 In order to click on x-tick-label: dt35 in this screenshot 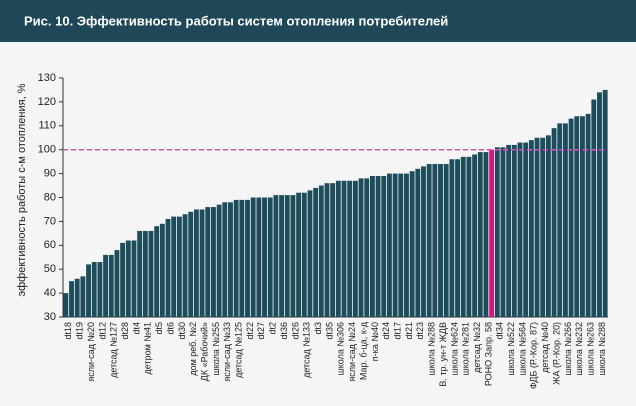, I will do `click(329, 331)`.